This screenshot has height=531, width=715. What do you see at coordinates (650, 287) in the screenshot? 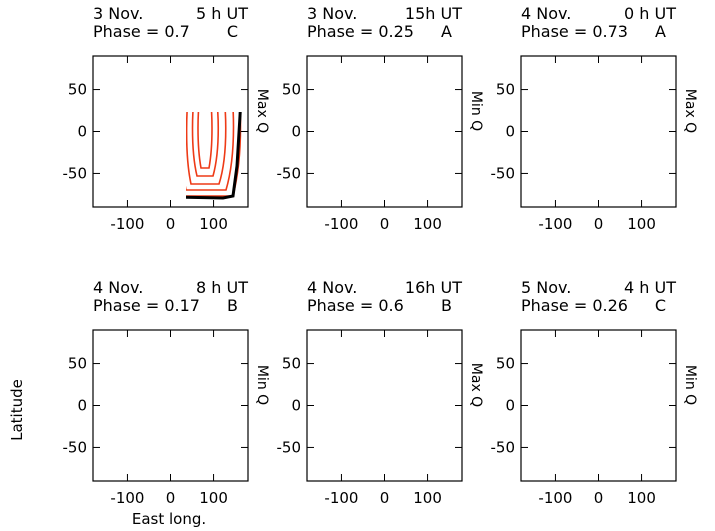
I see `panel-time: 4 h UT` at bounding box center [650, 287].